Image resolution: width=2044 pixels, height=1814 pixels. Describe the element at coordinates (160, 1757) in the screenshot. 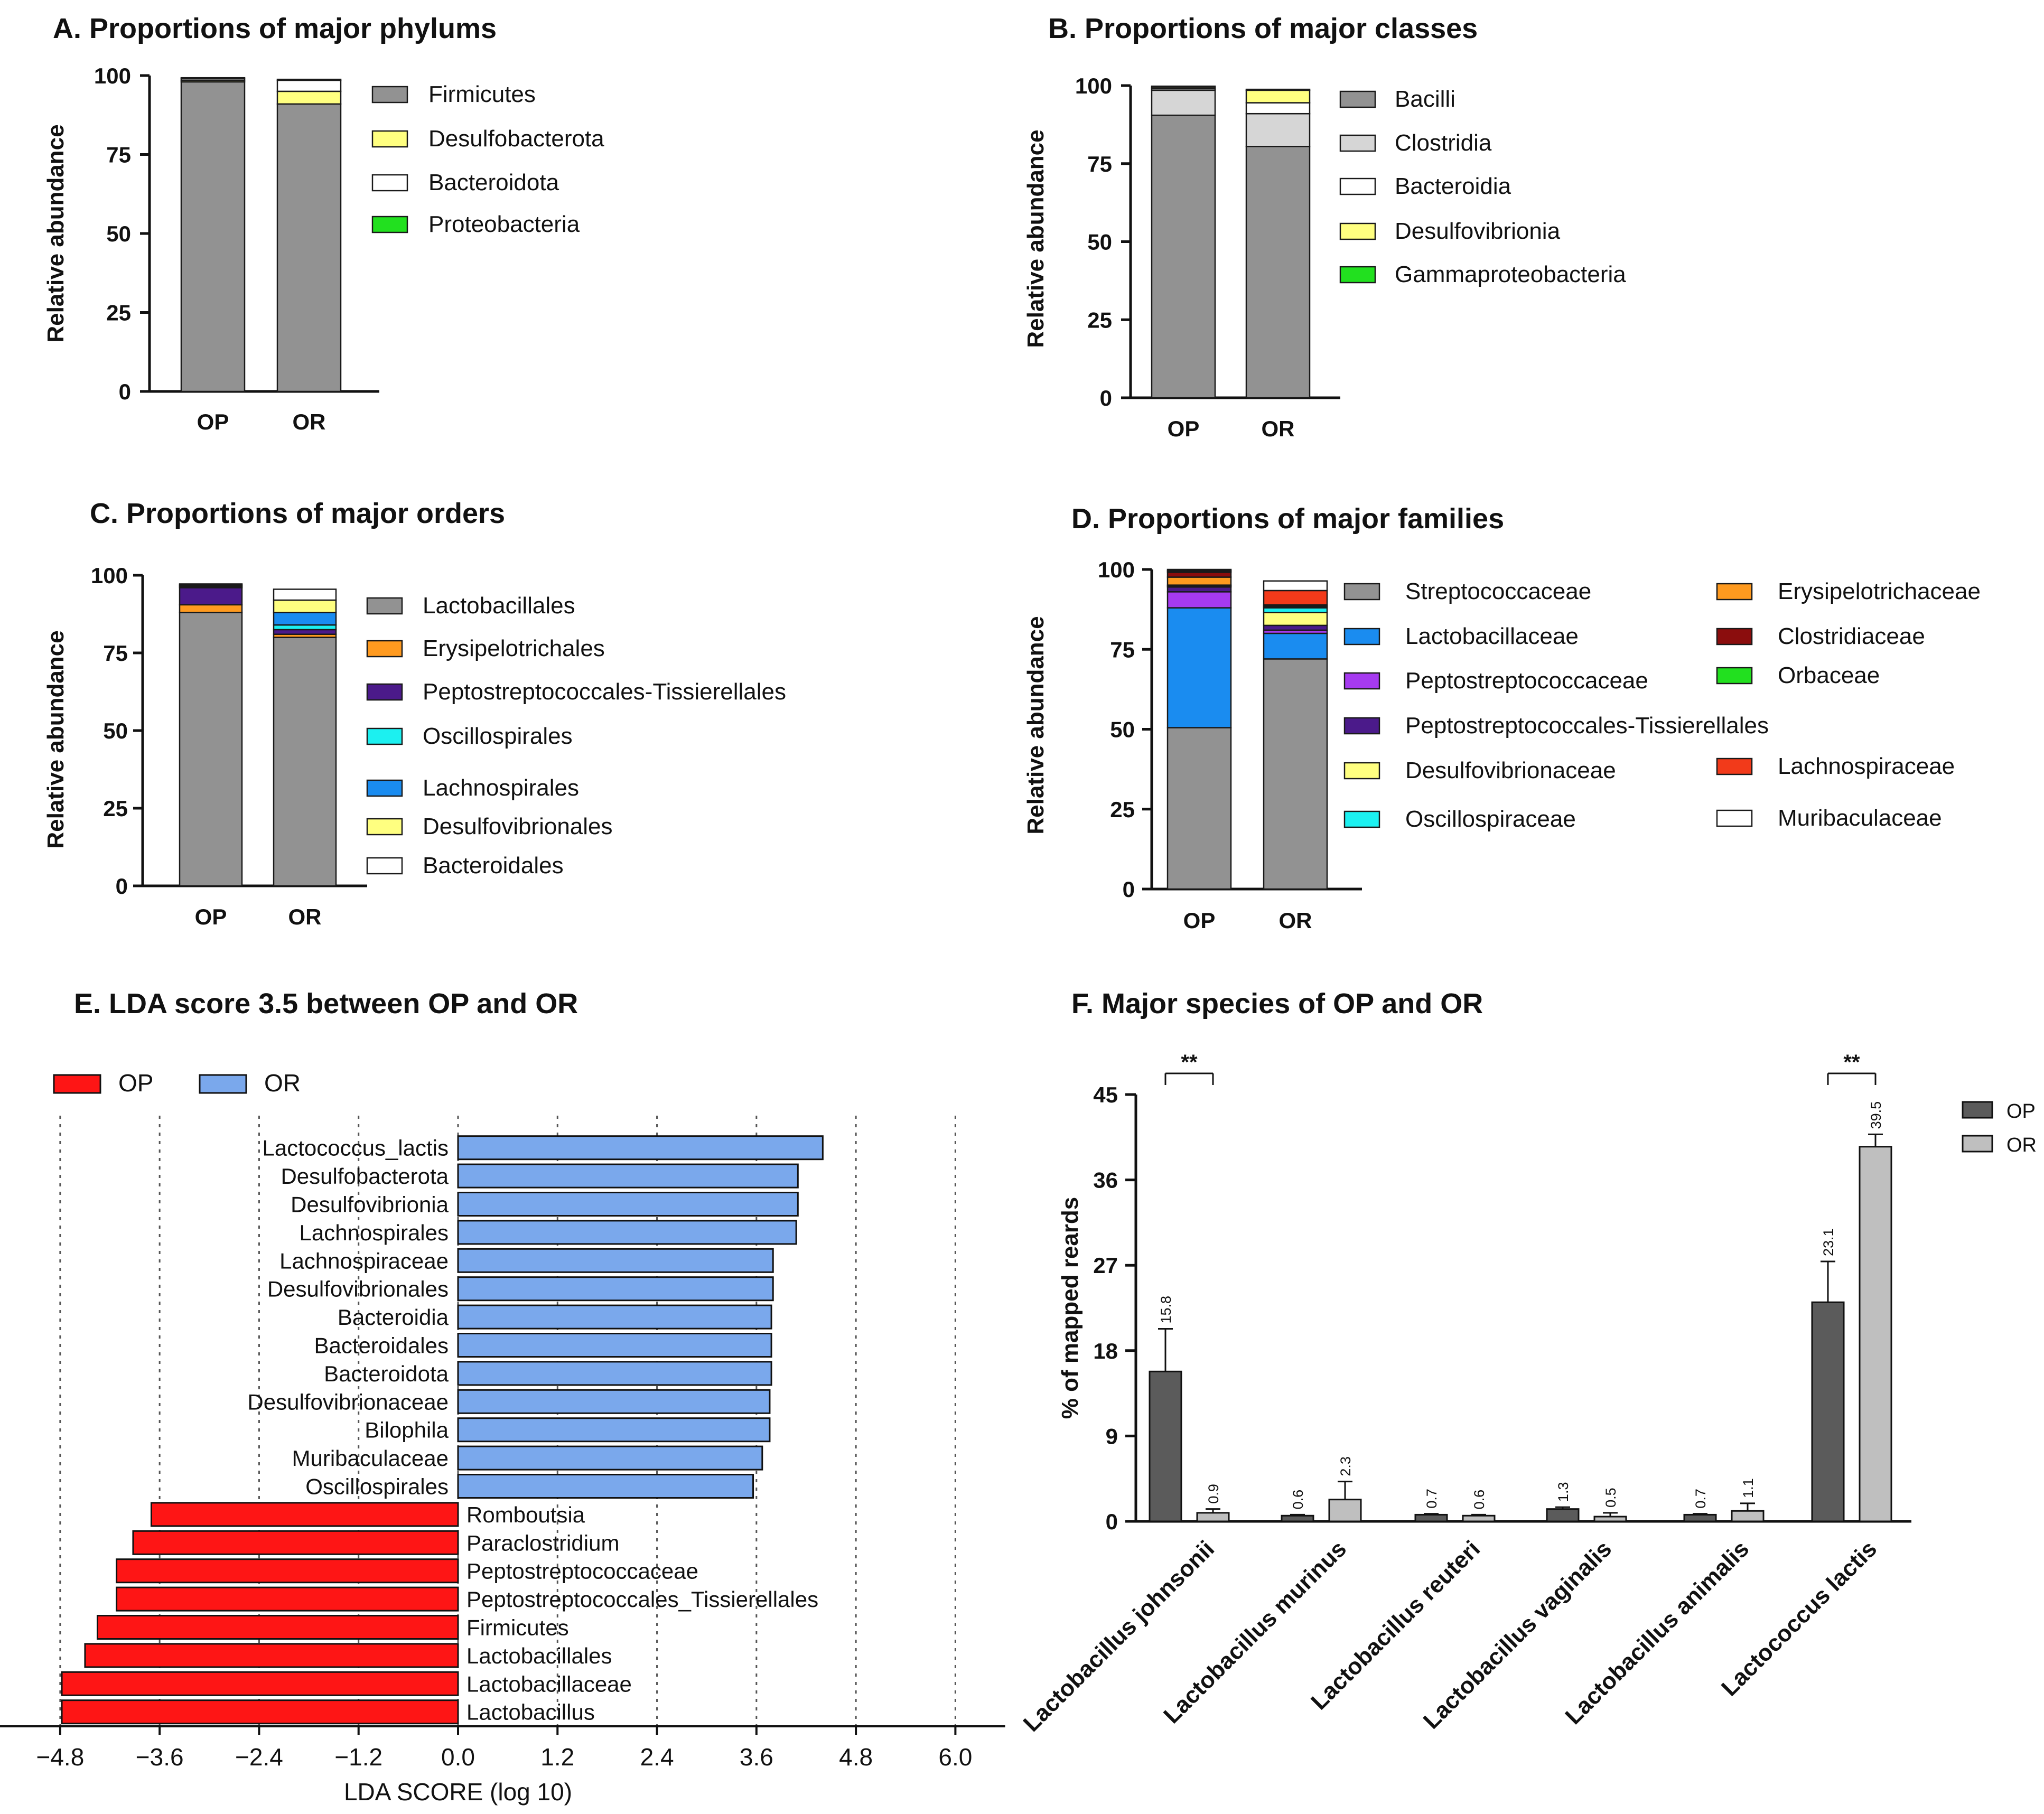

I see `x-tick-label: −3.6` at that location.